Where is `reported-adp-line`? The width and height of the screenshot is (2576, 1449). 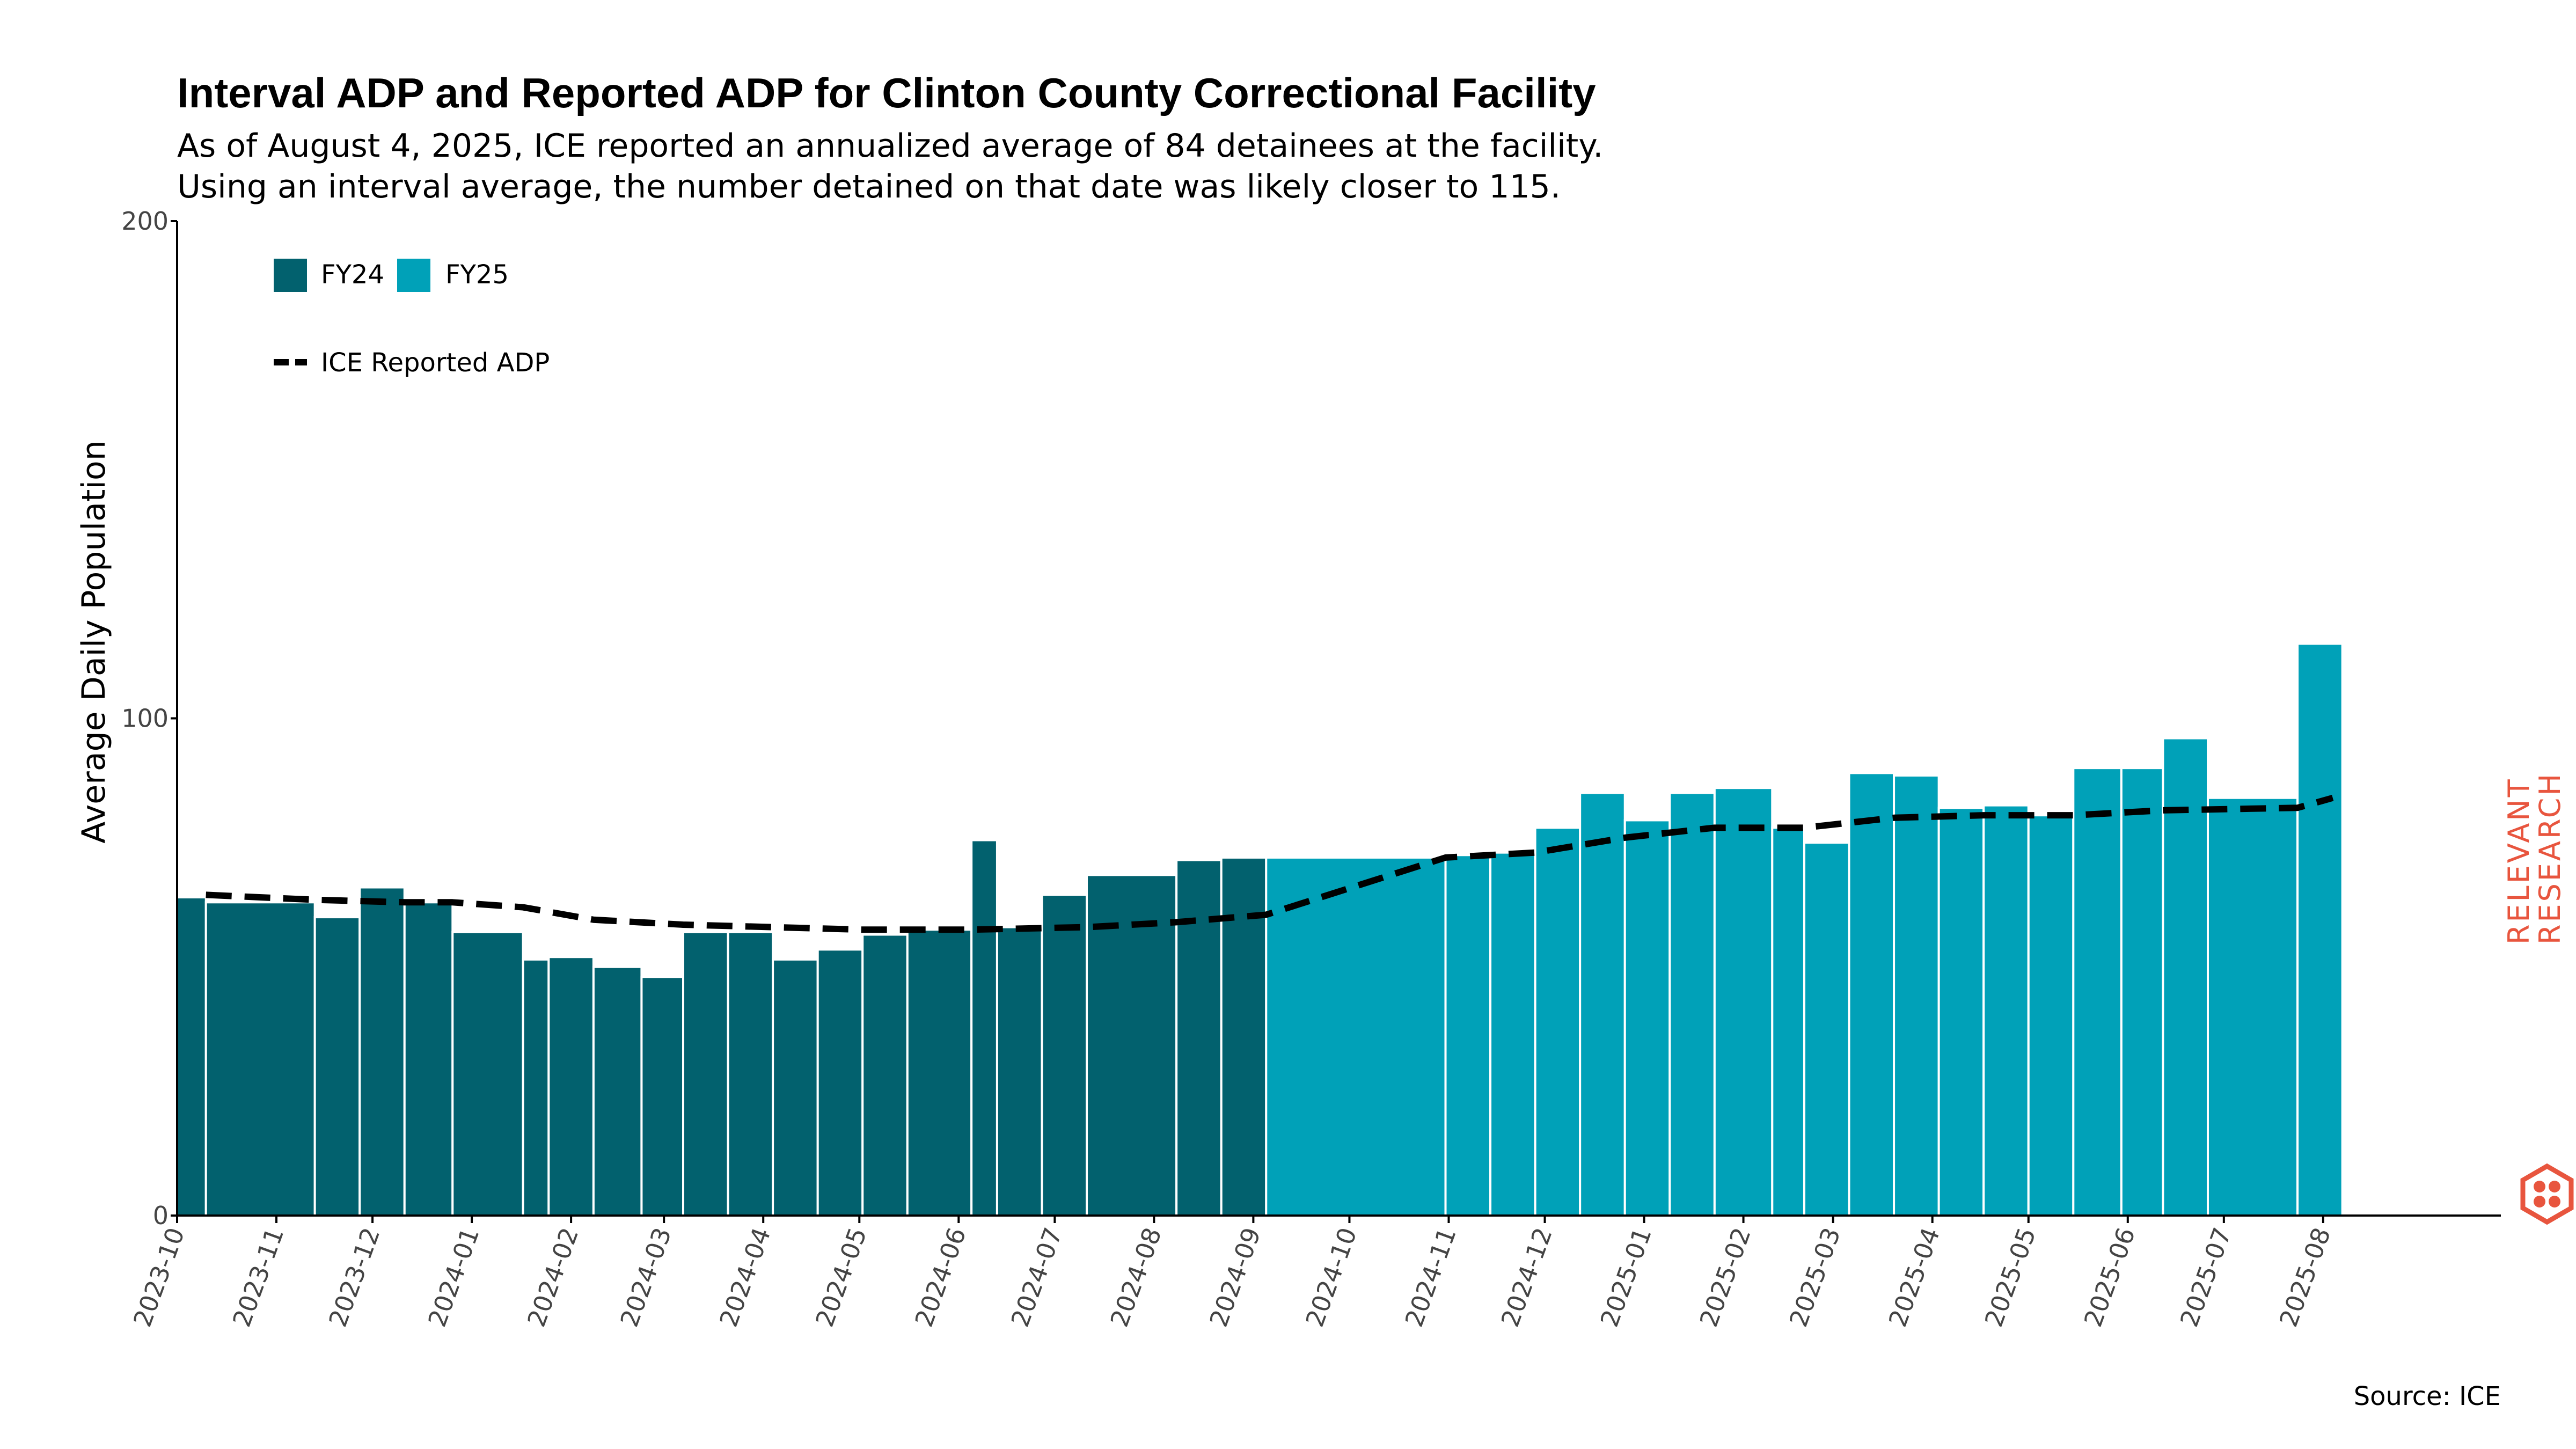
reported-adp-line is located at coordinates (1270, 863).